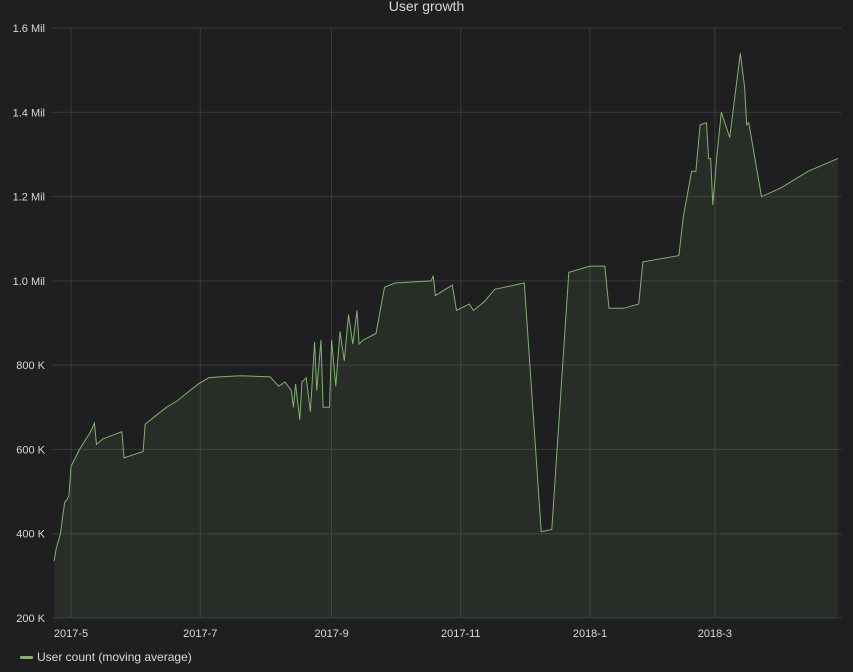  I want to click on y-tick-label: 200 K, so click(30, 619).